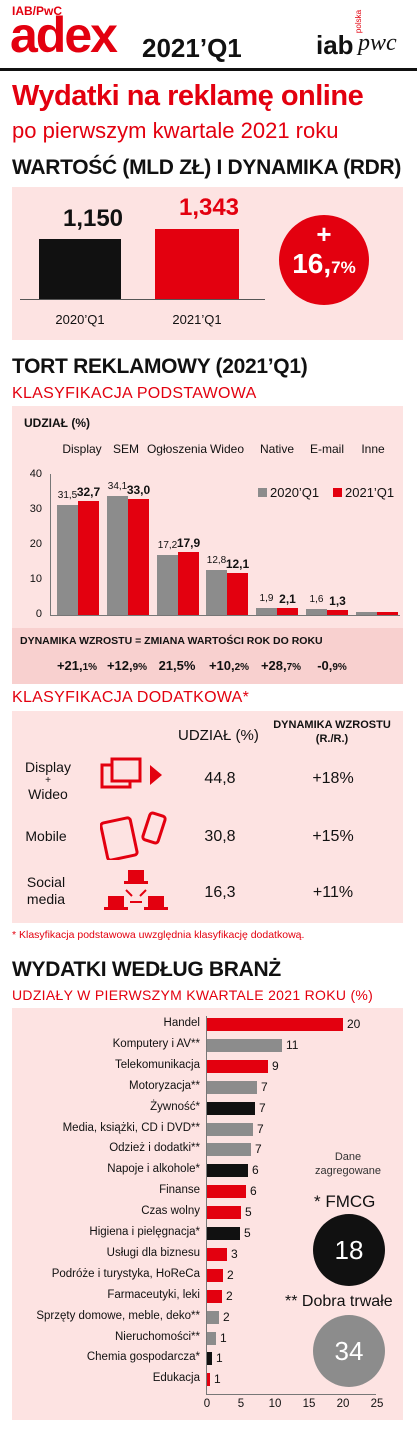  What do you see at coordinates (229, 665) in the screenshot?
I see `growth-wideo: +10,2%` at bounding box center [229, 665].